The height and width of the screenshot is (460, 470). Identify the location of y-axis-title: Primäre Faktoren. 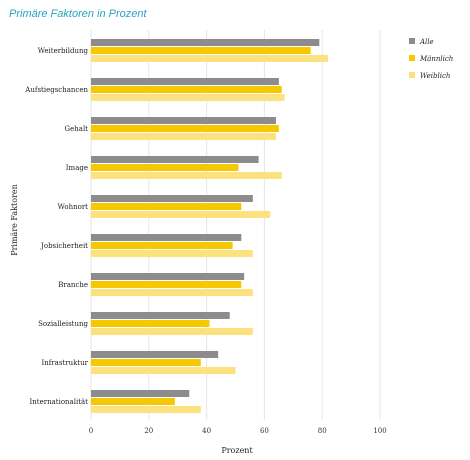
(14, 220).